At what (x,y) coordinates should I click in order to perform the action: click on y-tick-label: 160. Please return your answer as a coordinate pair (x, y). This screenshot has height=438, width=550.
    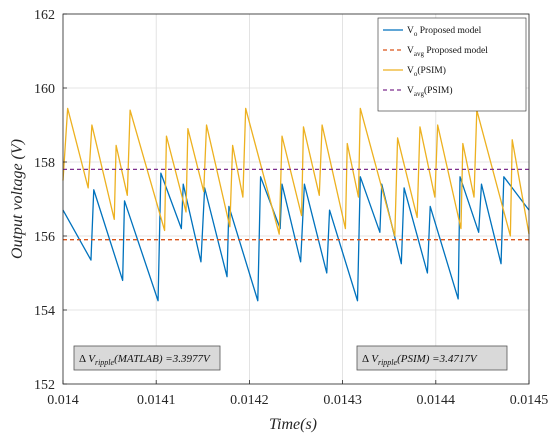
    Looking at the image, I should click on (44, 89).